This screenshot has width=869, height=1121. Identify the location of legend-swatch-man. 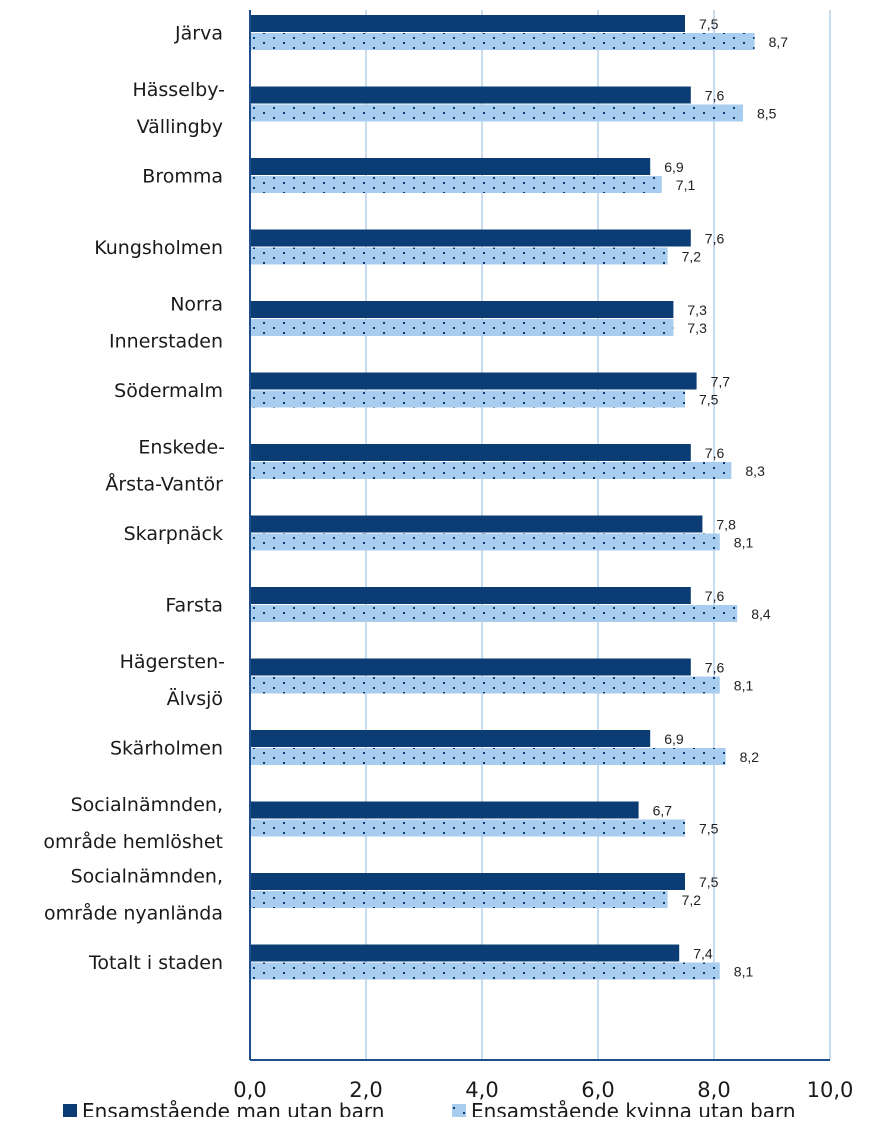
(70, 1111).